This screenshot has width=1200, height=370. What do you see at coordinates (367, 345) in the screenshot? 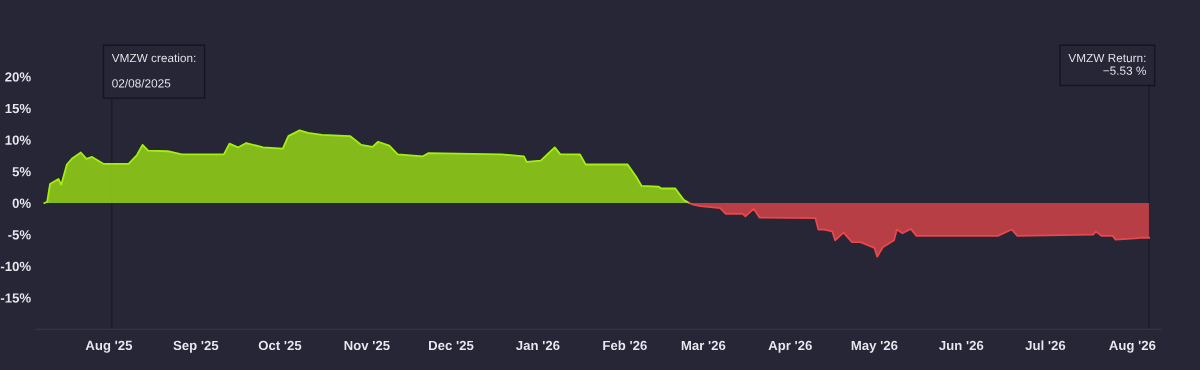
I see `x-tick-label: Nov '25` at bounding box center [367, 345].